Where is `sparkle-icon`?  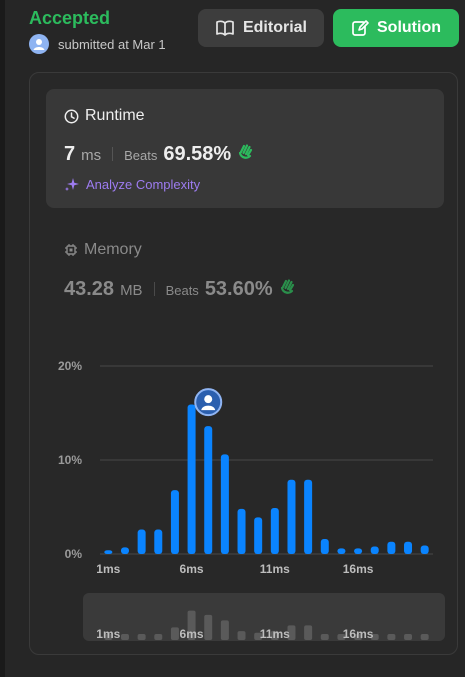 sparkle-icon is located at coordinates (72, 184).